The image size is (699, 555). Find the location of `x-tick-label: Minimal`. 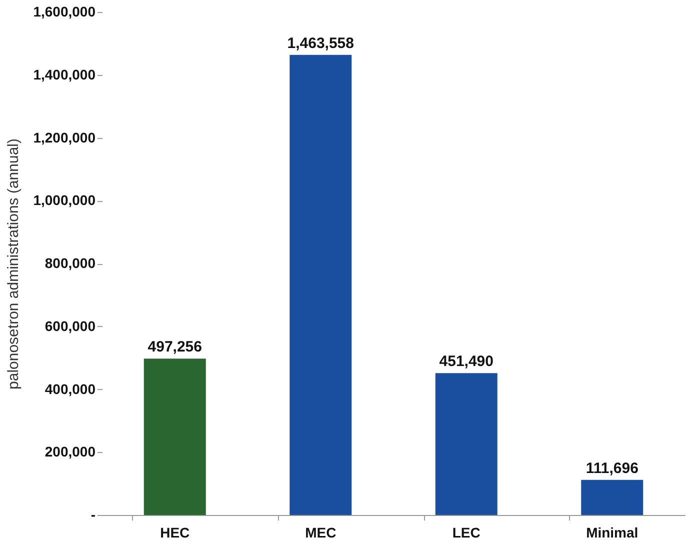

x-tick-label: Minimal is located at coordinates (612, 532).